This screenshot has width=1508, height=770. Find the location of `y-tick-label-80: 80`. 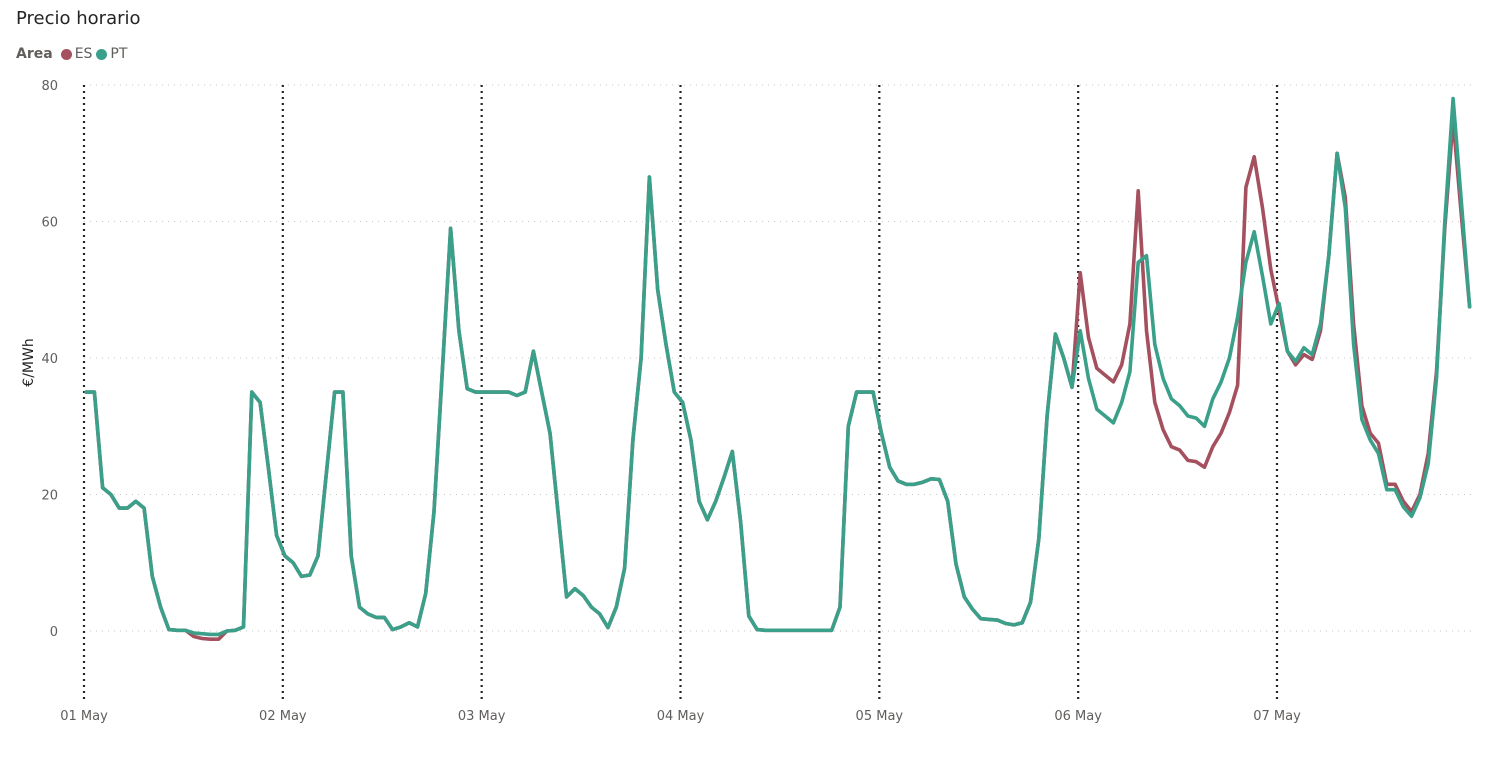

y-tick-label-80: 80 is located at coordinates (49, 86).